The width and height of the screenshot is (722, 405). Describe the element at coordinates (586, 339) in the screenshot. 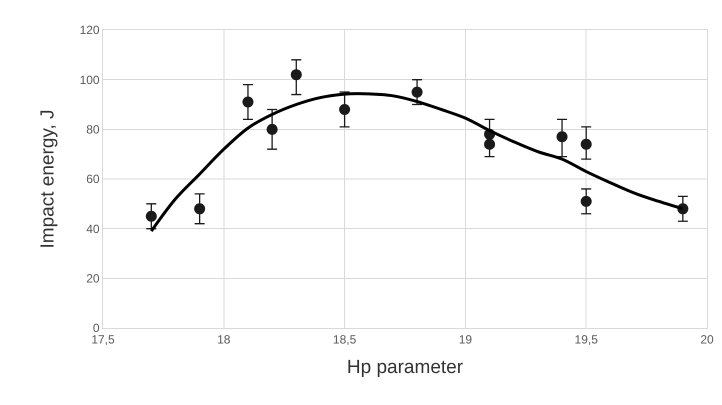

I see `x-tick-label: 19,5` at that location.